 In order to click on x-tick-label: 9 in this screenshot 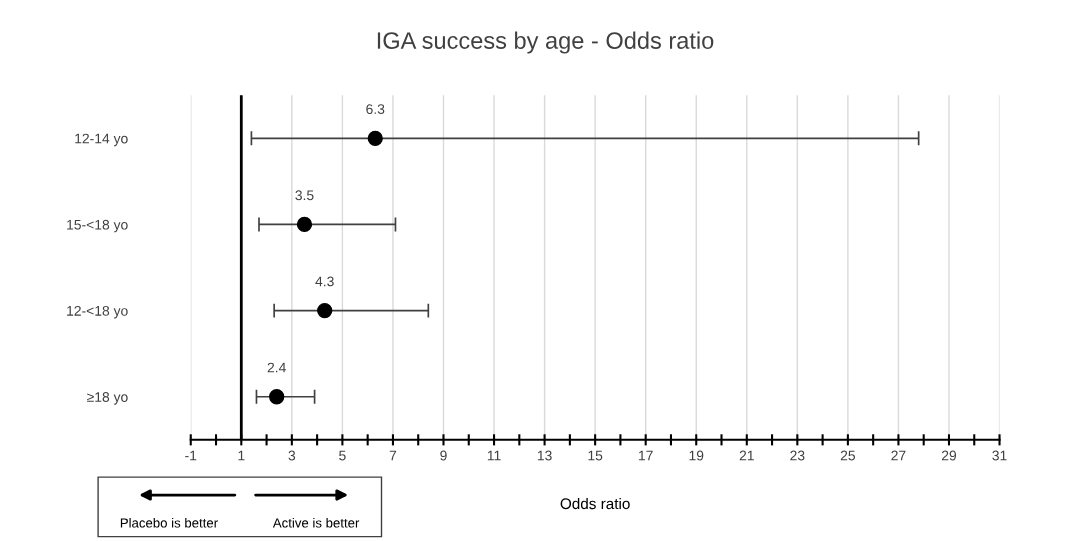, I will do `click(443, 455)`.